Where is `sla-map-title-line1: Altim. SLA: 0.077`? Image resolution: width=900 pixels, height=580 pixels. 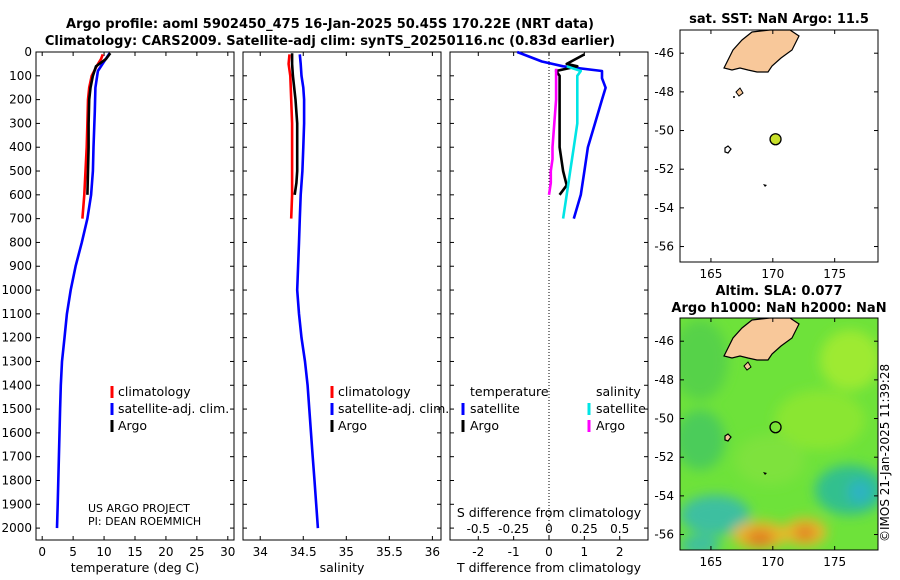 sla-map-title-line1: Altim. SLA: 0.077 is located at coordinates (779, 291).